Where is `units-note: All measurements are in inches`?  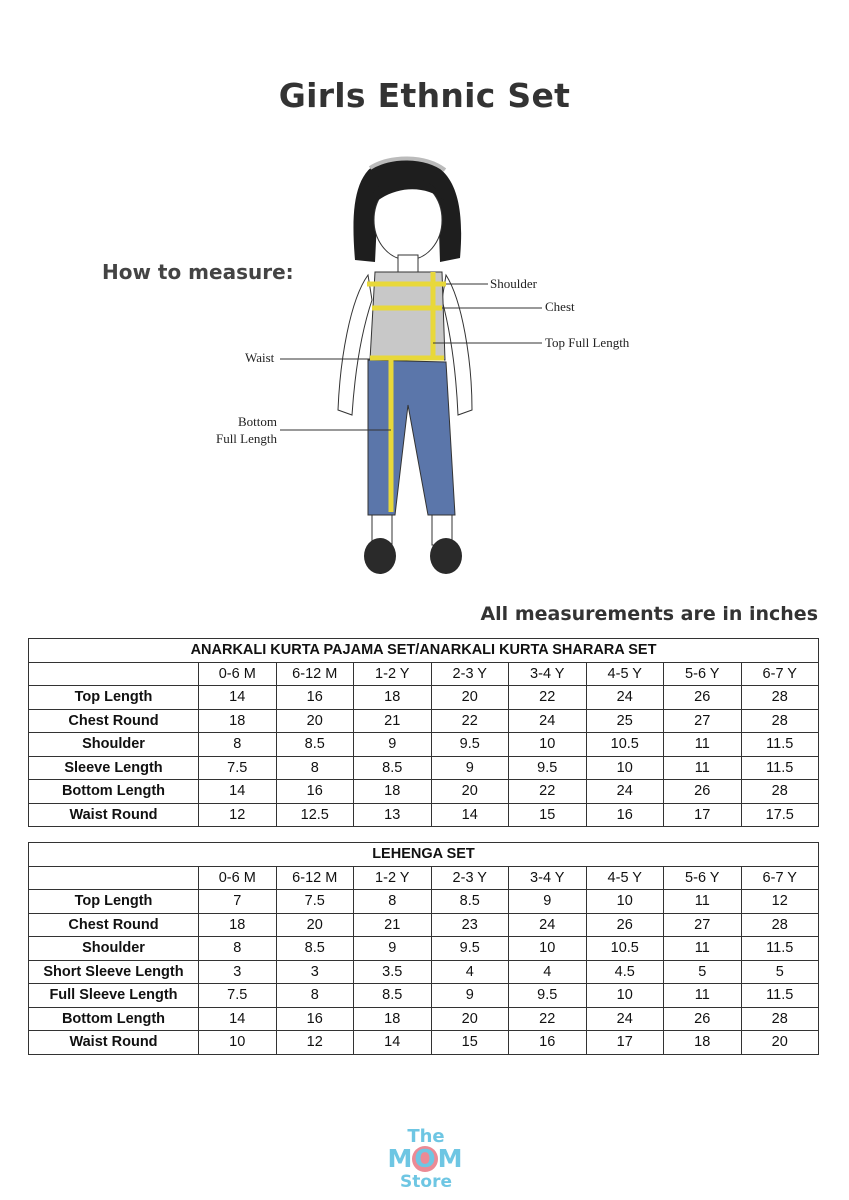
units-note: All measurements are in inches is located at coordinates (649, 614).